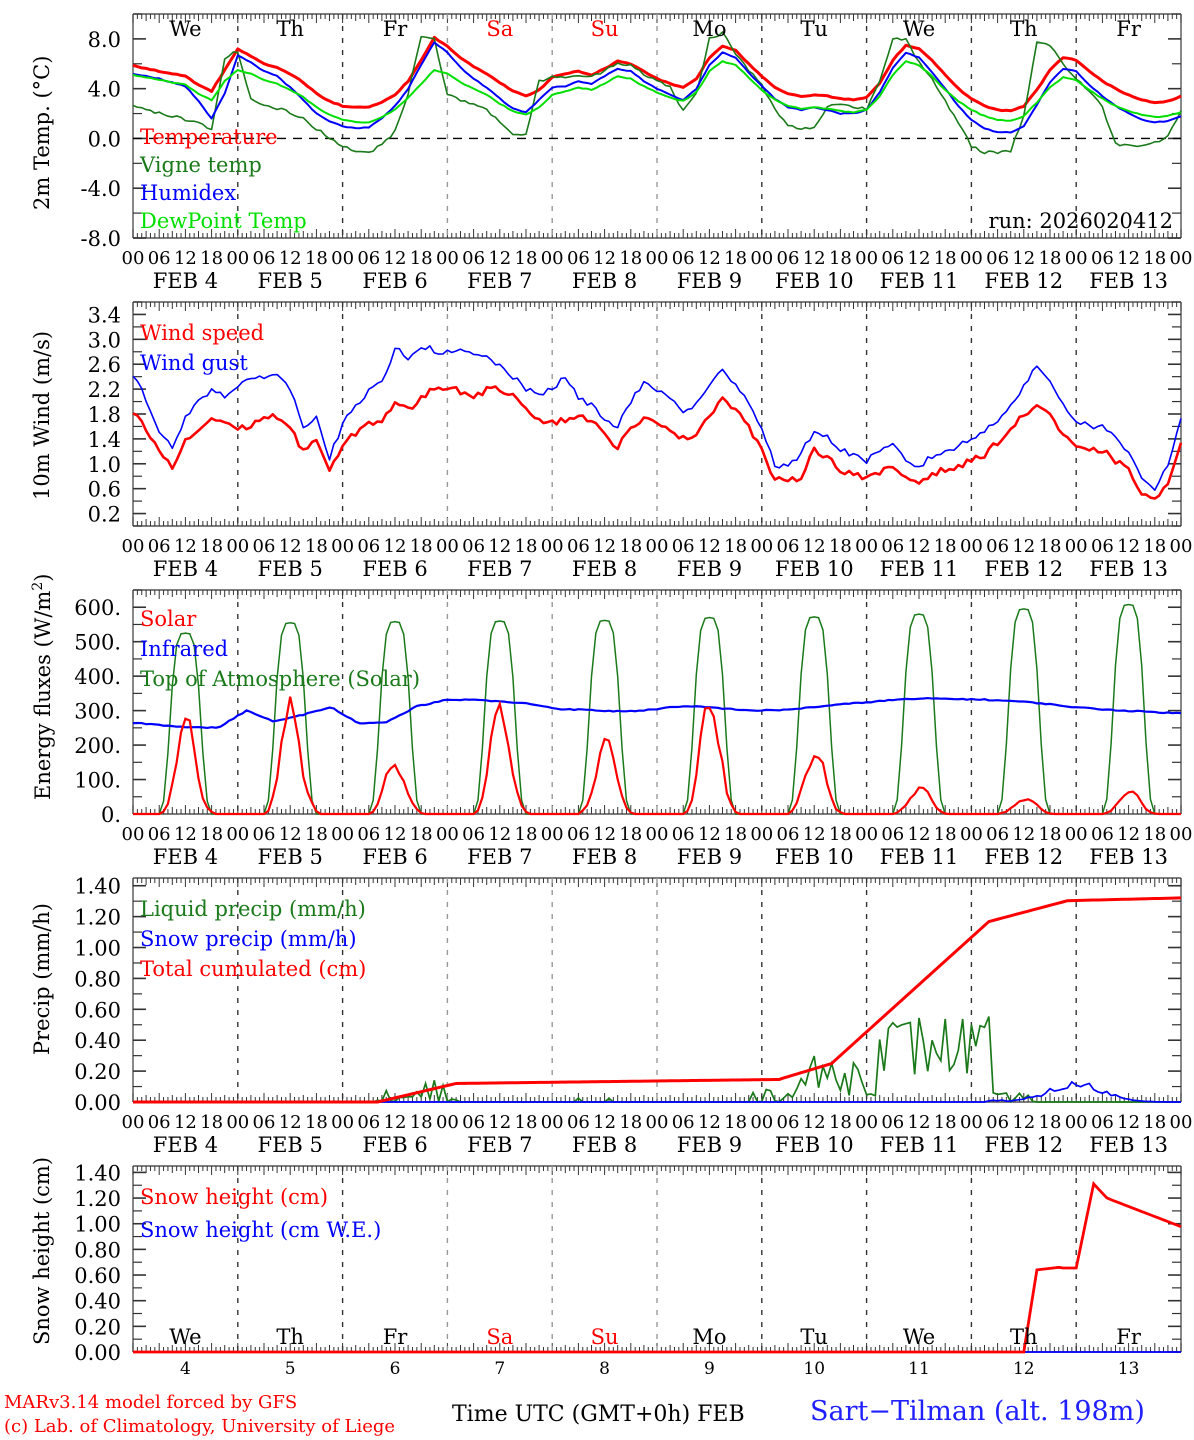 The image size is (1194, 1440). Describe the element at coordinates (605, 29) in the screenshot. I see `day-name-top: Su` at that location.